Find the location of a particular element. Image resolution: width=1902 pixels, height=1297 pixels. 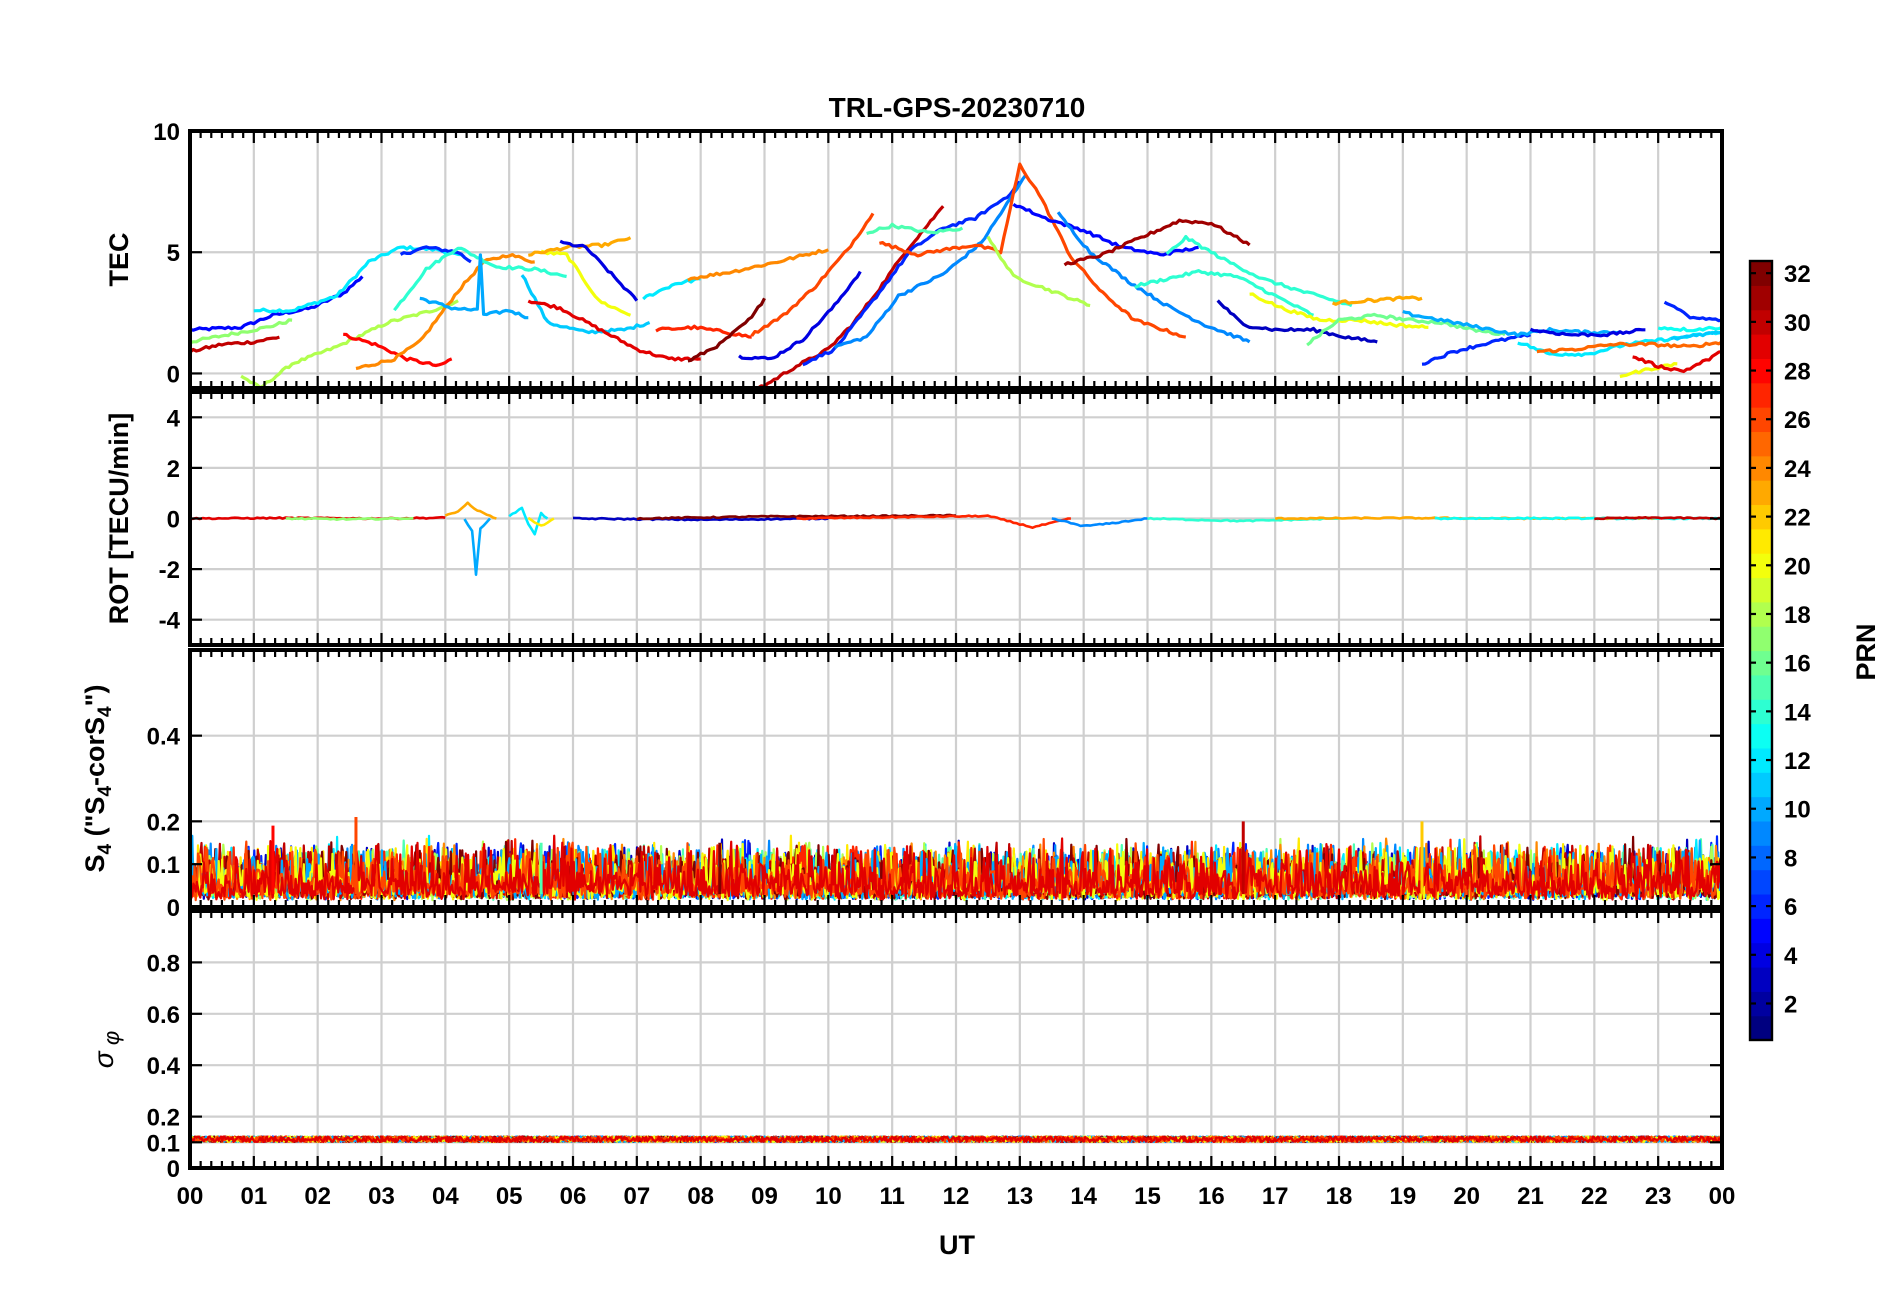

colorbar-tick-label: 32 is located at coordinates (1797, 274).